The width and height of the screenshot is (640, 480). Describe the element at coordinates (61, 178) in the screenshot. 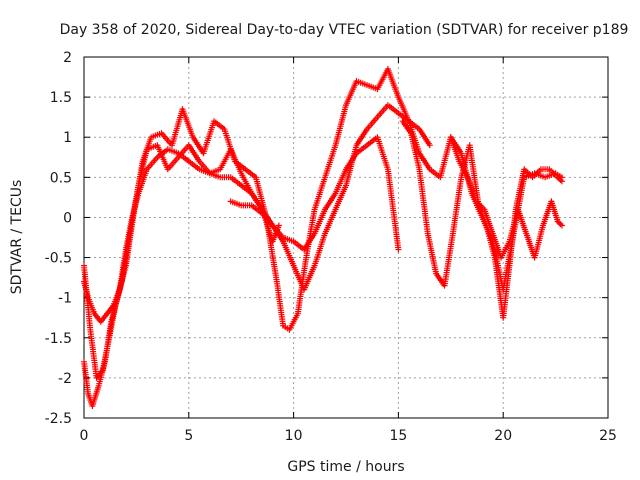

I see `y-tick-label: 0.5` at that location.